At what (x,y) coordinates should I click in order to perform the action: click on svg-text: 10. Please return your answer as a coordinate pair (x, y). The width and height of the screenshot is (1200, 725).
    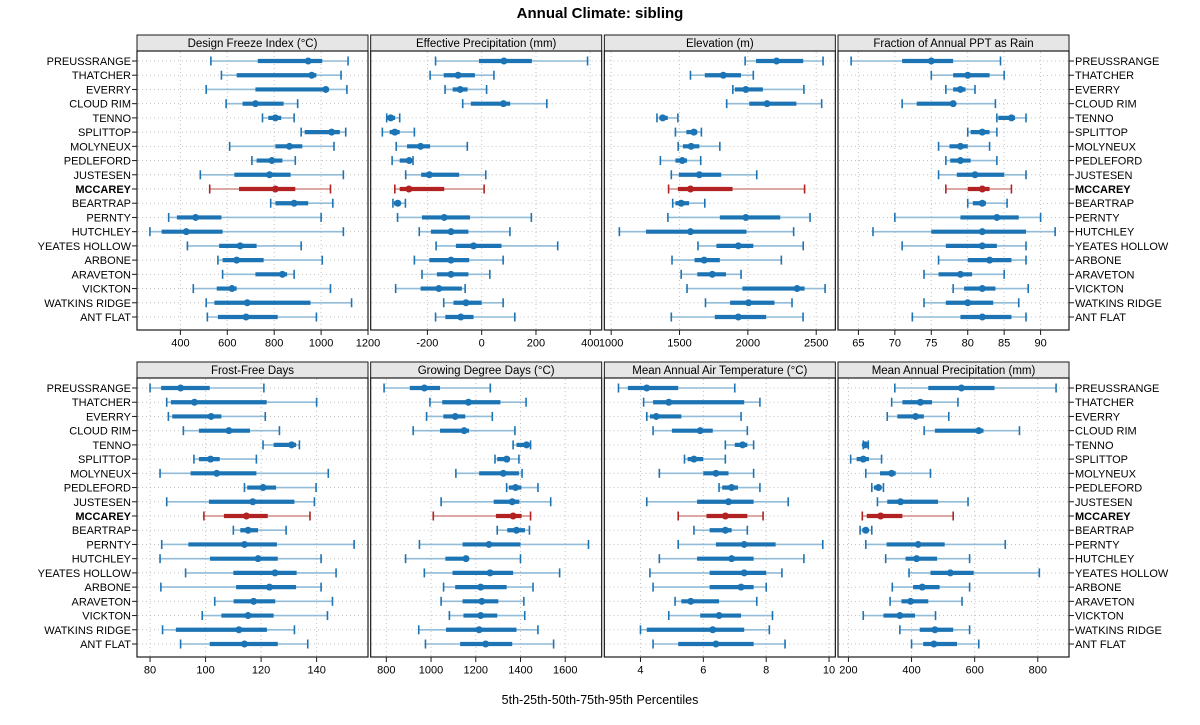
    Looking at the image, I should click on (829, 671).